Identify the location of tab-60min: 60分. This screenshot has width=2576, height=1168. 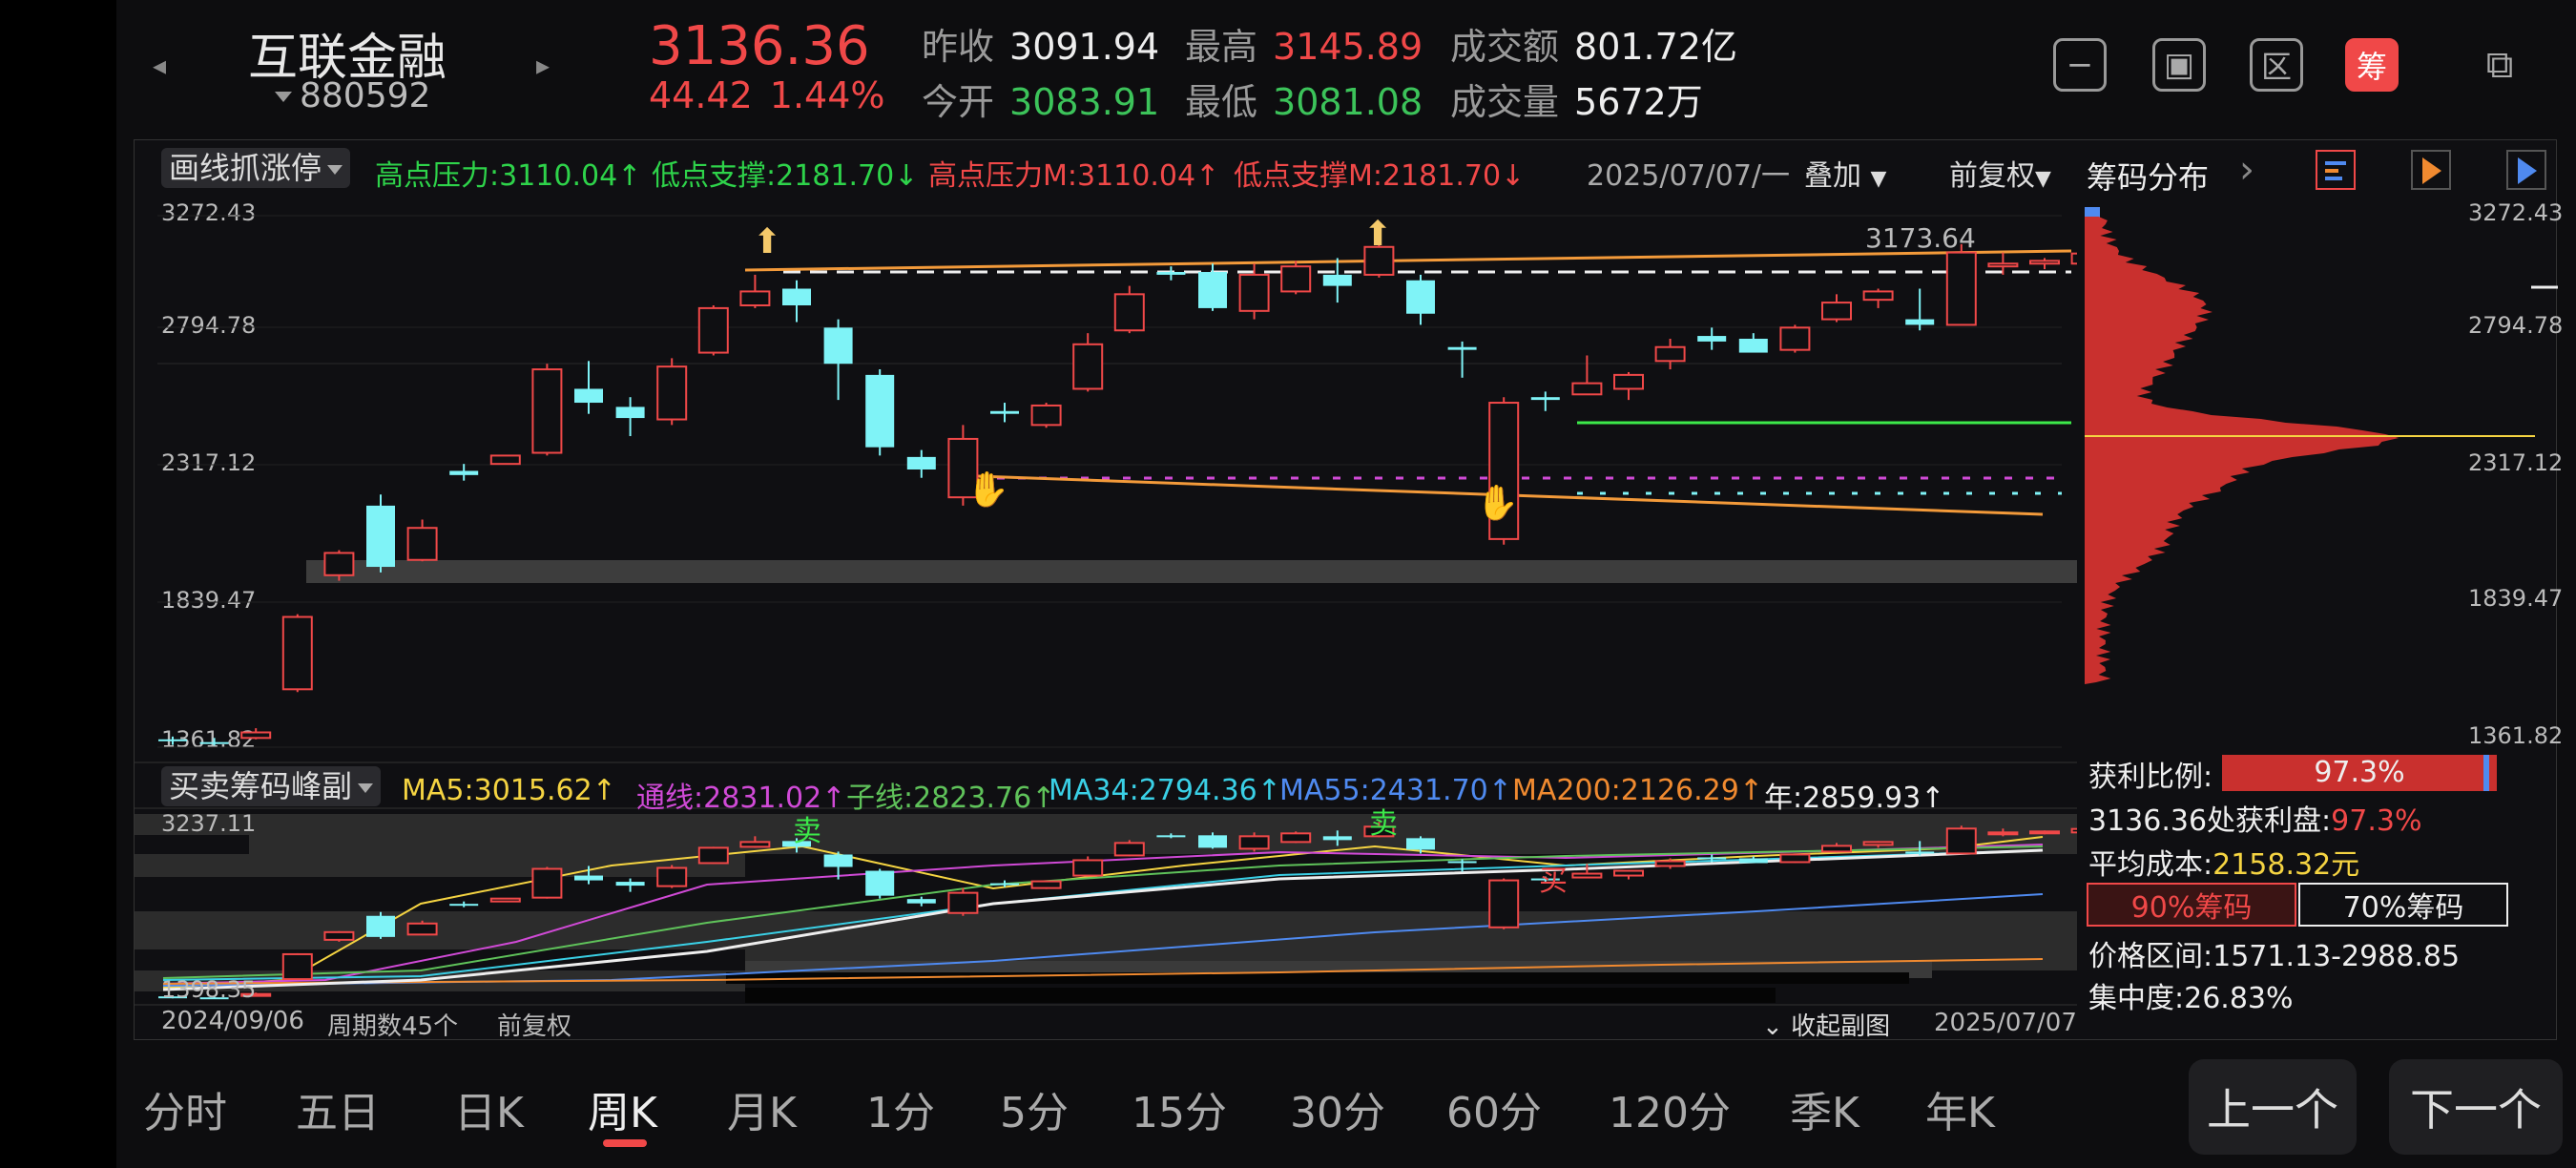
(1494, 1113).